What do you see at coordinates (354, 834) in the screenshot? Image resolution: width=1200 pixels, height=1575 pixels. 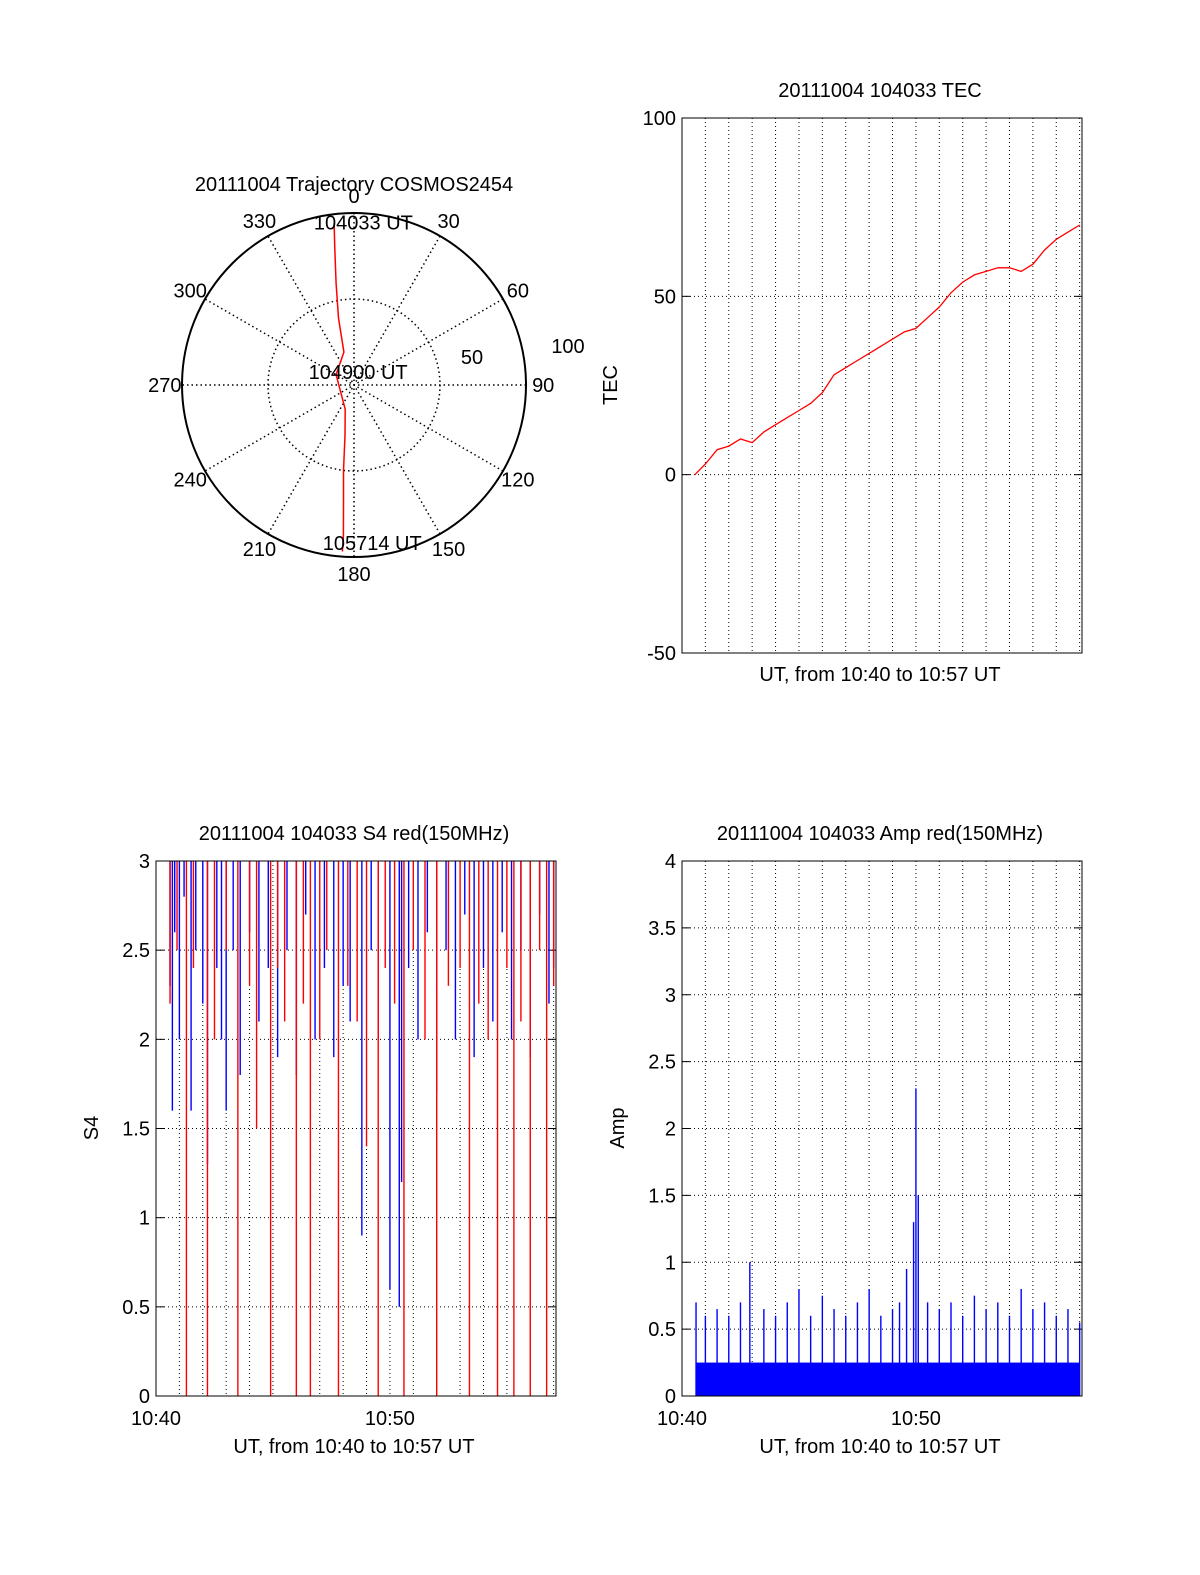 I see `s4-title: 20111004 104033 S4 red(150MHz)` at bounding box center [354, 834].